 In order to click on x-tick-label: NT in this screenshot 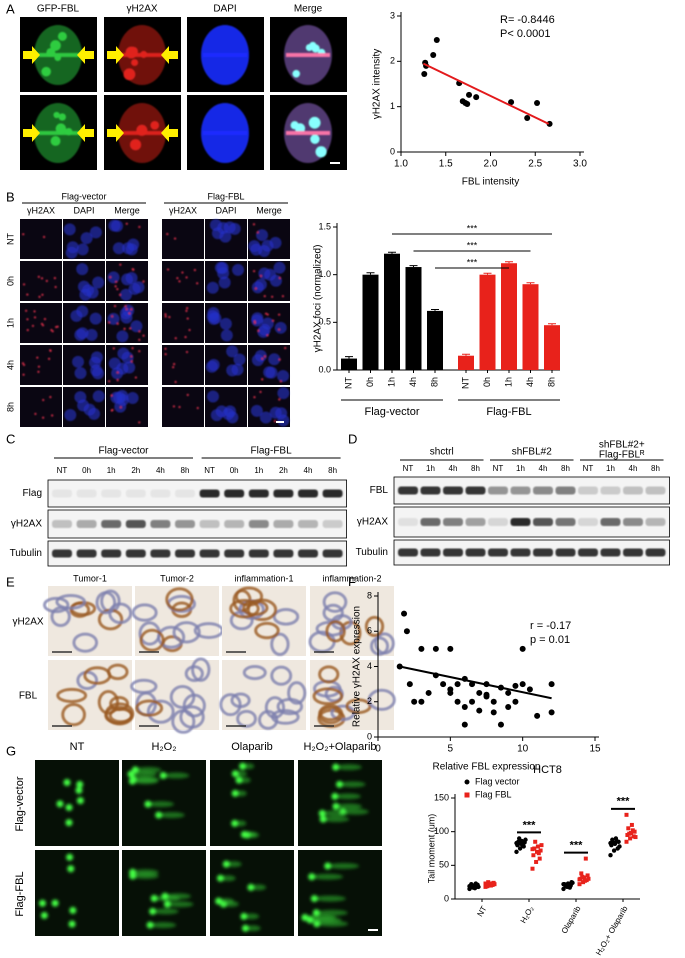, I will do `click(465, 383)`.